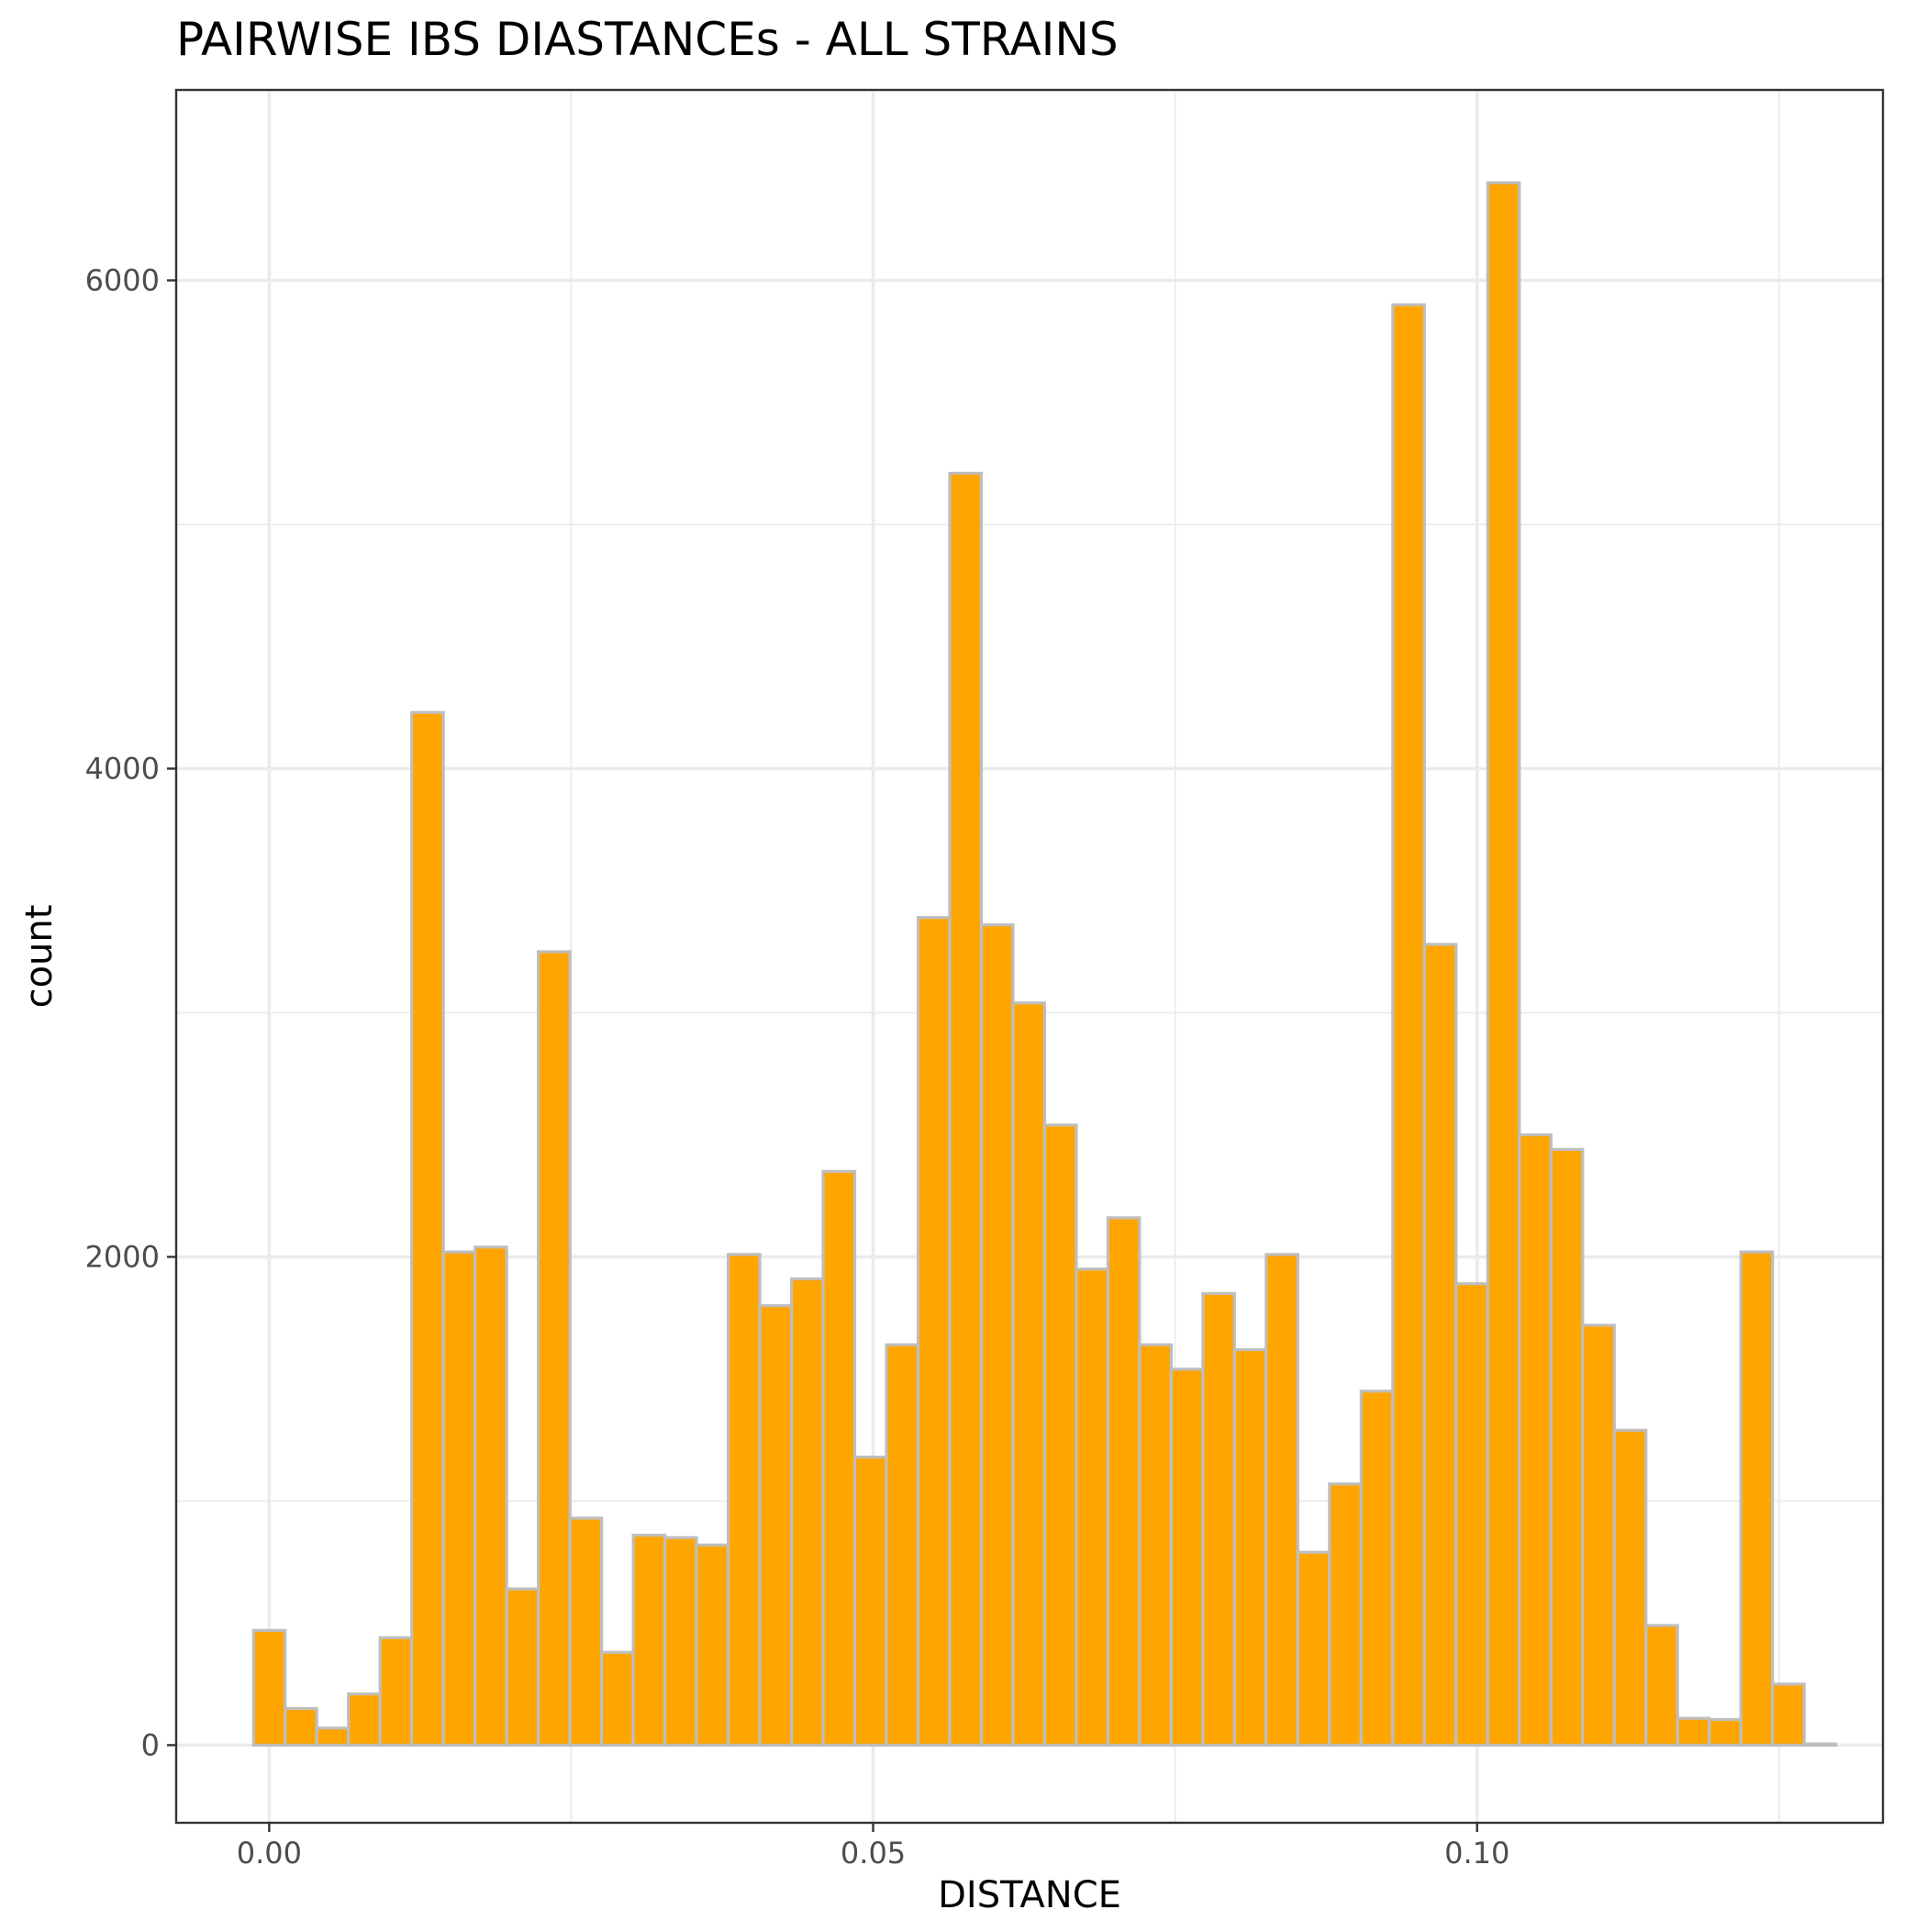  What do you see at coordinates (873, 1853) in the screenshot?
I see `x-tick-label: 0.05` at bounding box center [873, 1853].